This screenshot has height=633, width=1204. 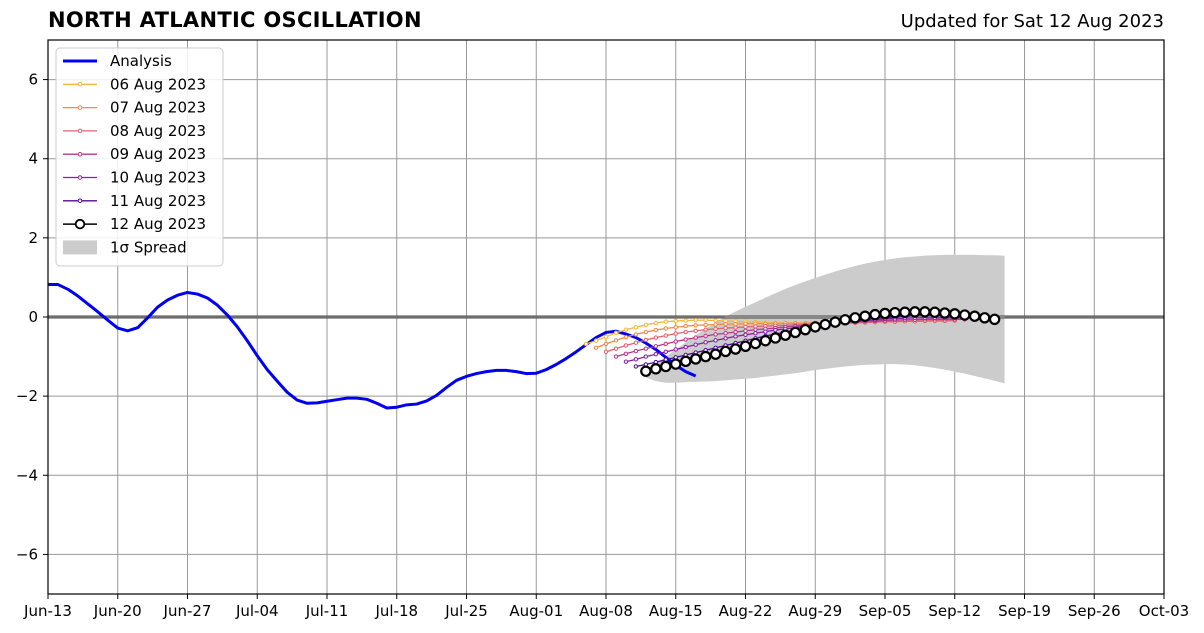 I want to click on legend-label: 07 Aug 2023, so click(x=158, y=108).